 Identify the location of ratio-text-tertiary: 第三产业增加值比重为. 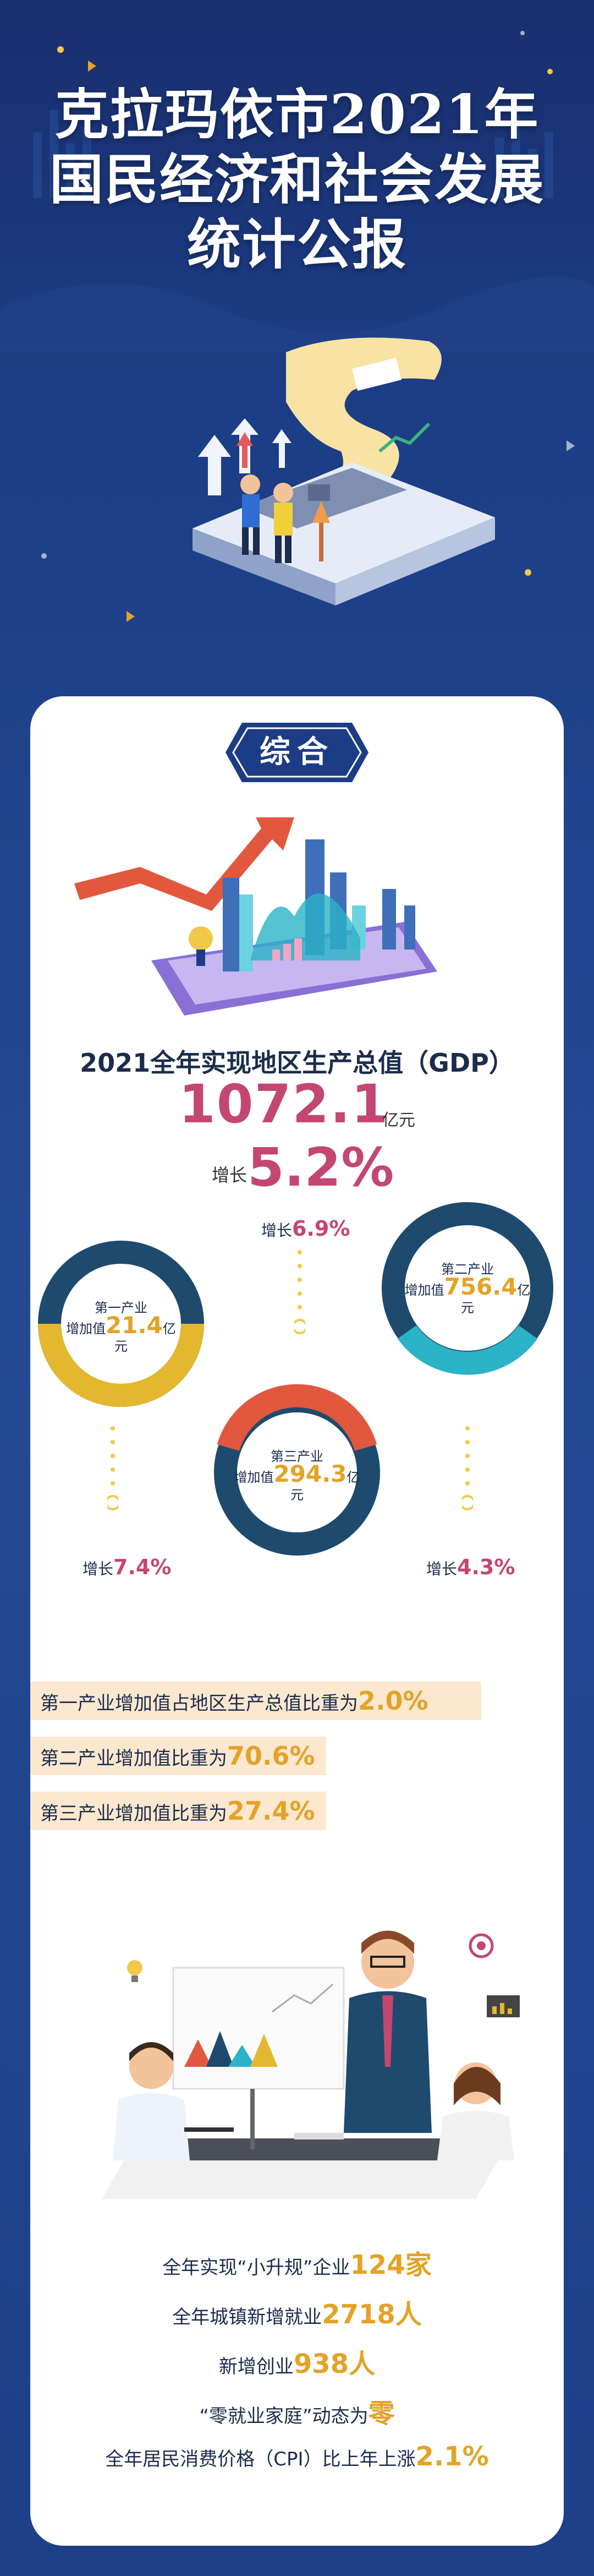
(133, 1814).